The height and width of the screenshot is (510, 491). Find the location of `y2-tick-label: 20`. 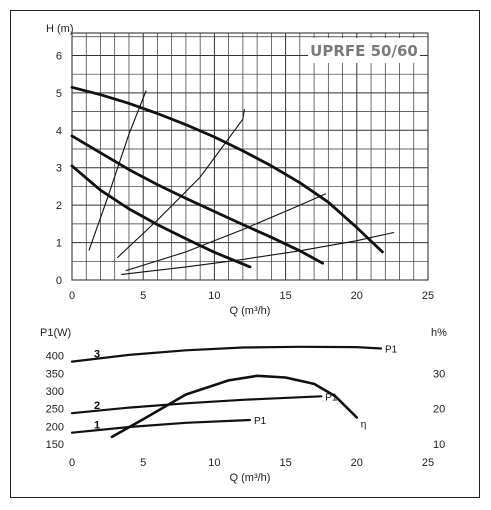

y2-tick-label: 20 is located at coordinates (439, 410).